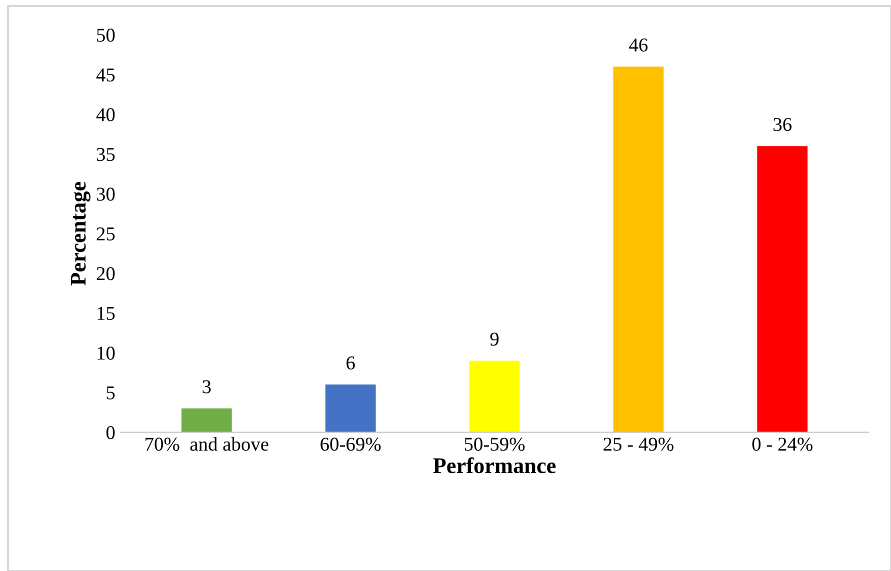 This screenshot has width=891, height=571. Describe the element at coordinates (106, 35) in the screenshot. I see `y-tick-label: 50` at that location.